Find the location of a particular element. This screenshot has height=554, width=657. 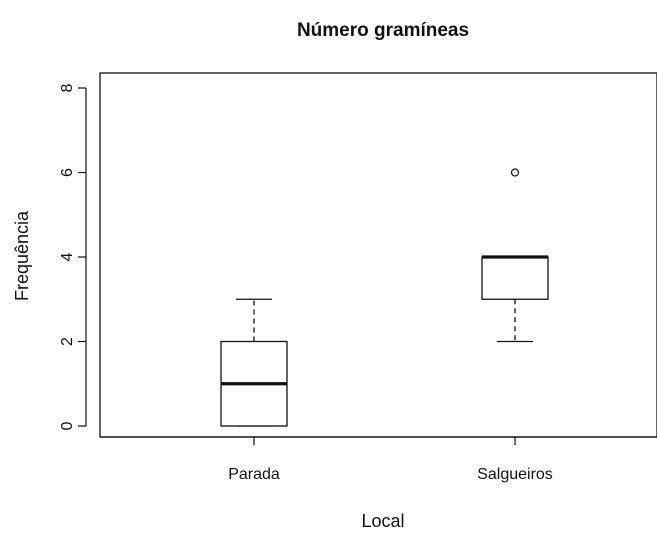

box-salgueiros is located at coordinates (515, 255).